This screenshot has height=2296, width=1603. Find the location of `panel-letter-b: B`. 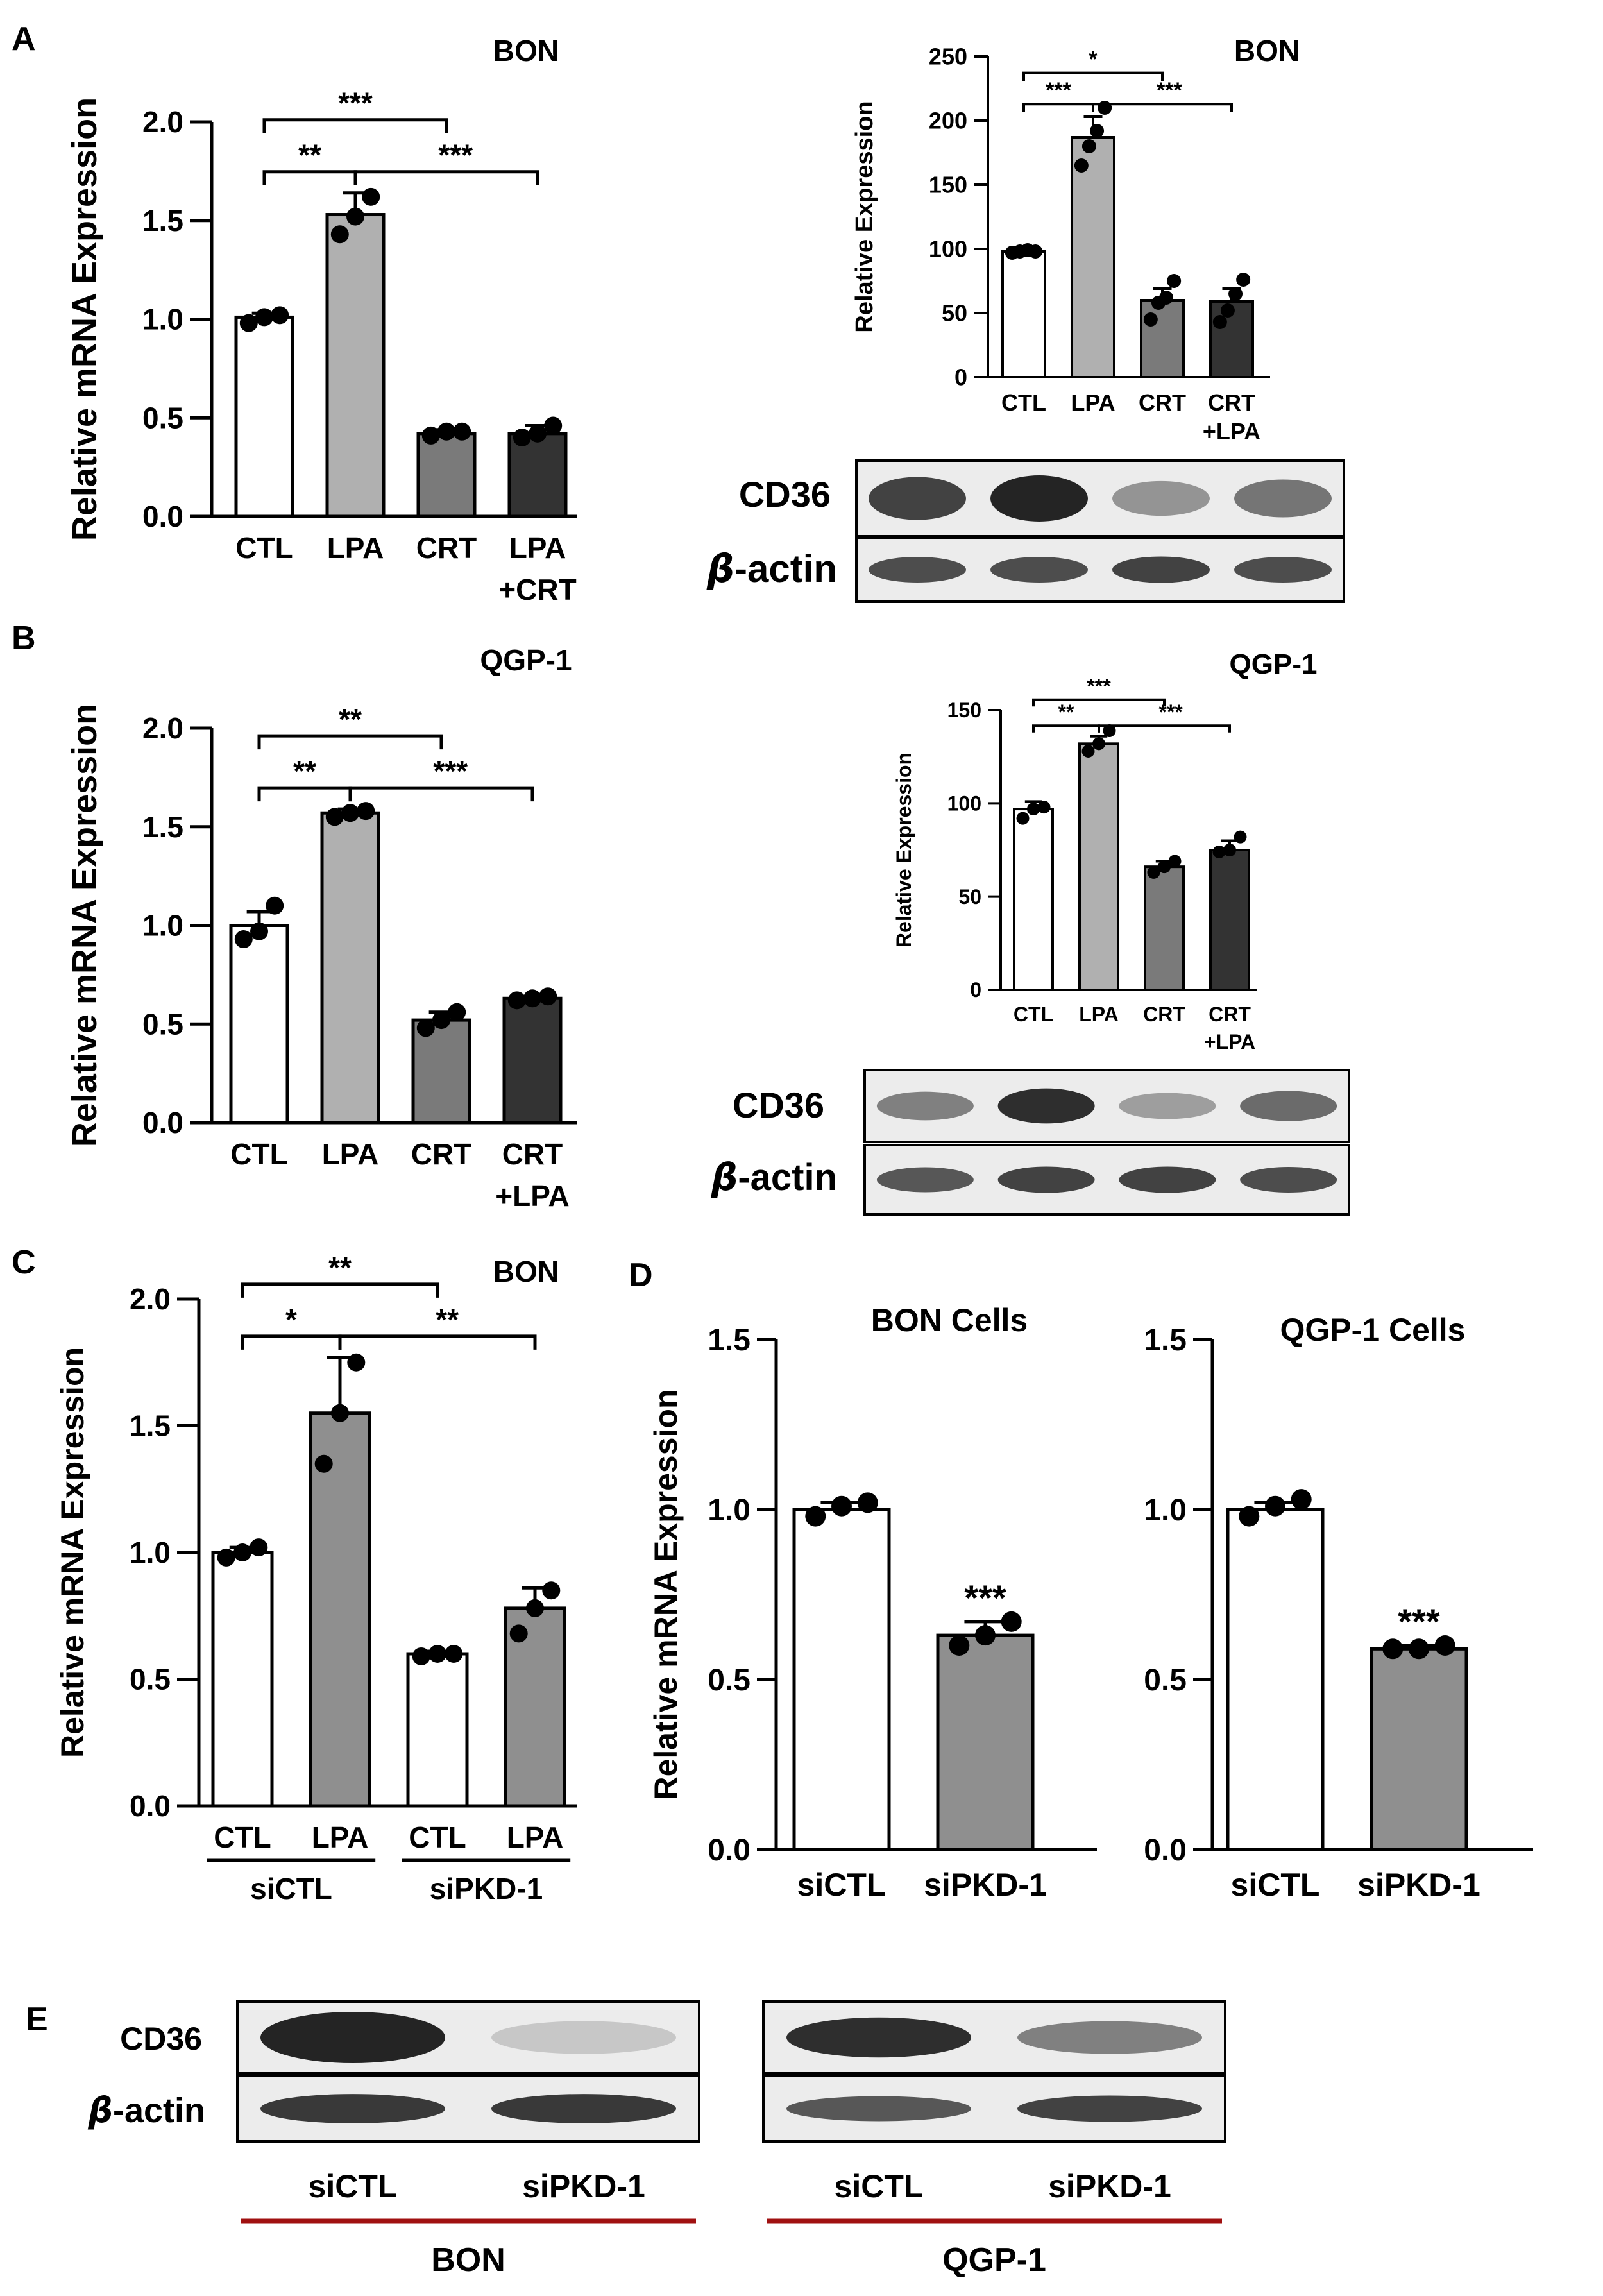

panel-letter-b: B is located at coordinates (24, 638).